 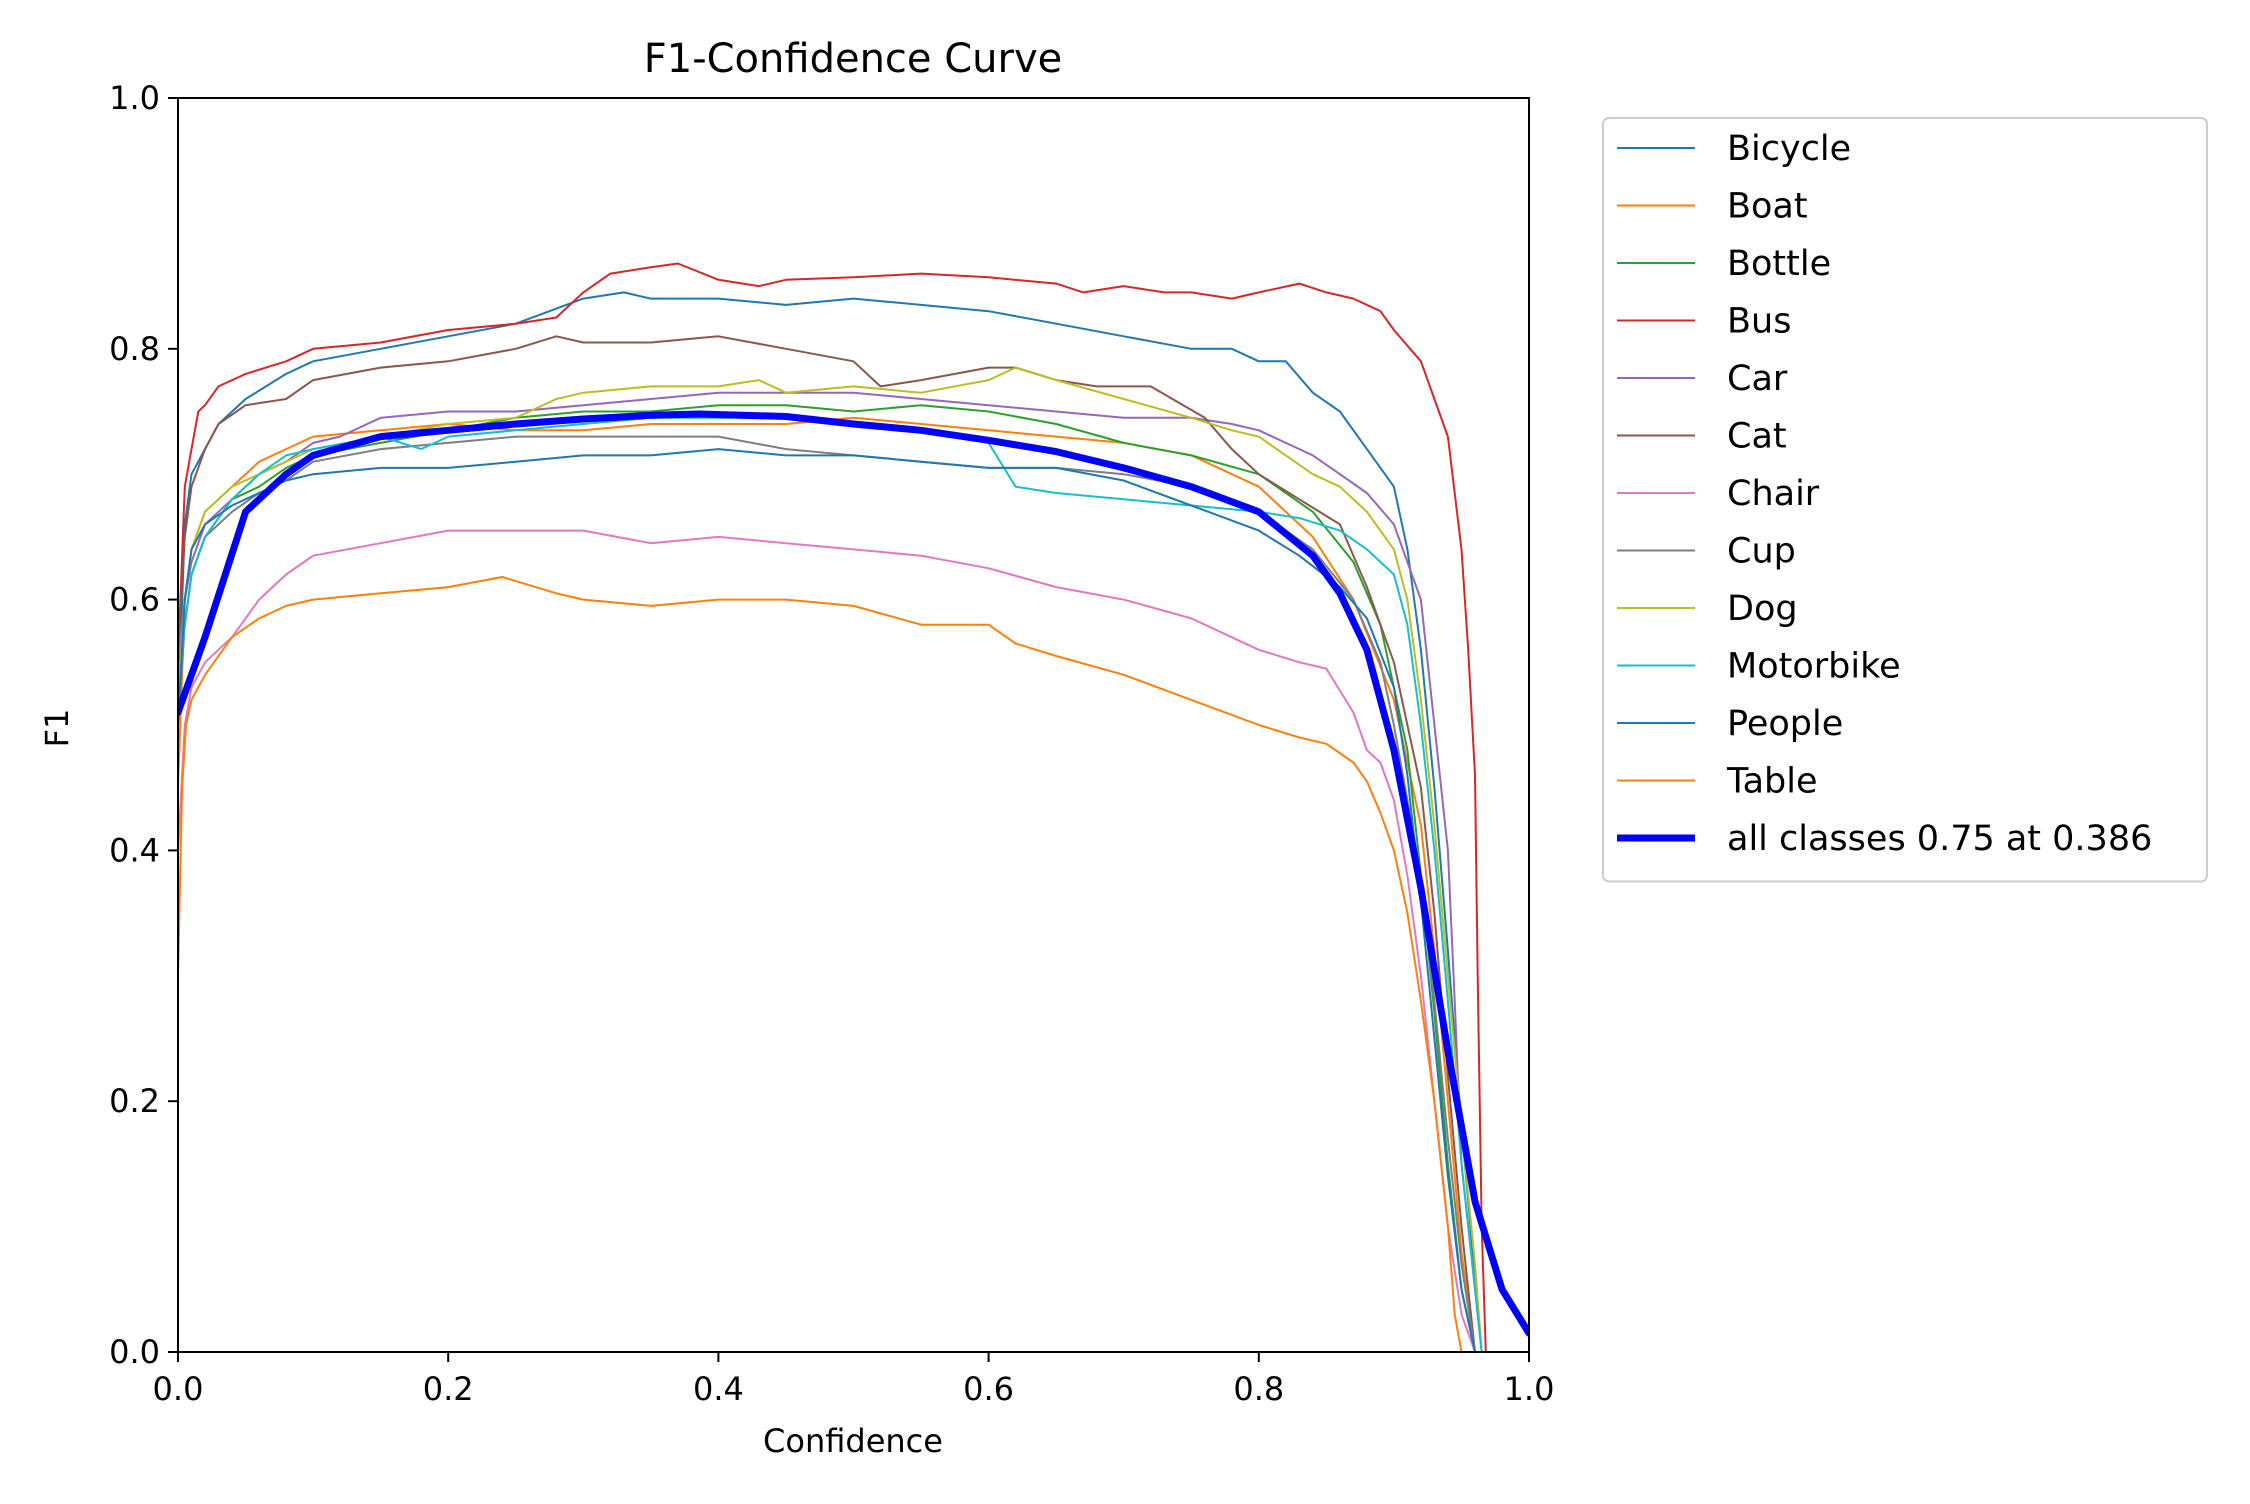 I want to click on y-tick-label: 0.6, so click(x=134, y=600).